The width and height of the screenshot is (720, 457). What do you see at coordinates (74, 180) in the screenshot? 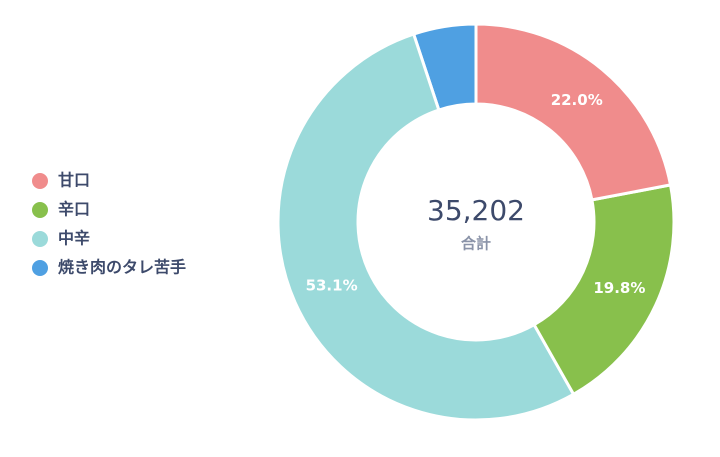
I see `legend-label: 甘口` at bounding box center [74, 180].